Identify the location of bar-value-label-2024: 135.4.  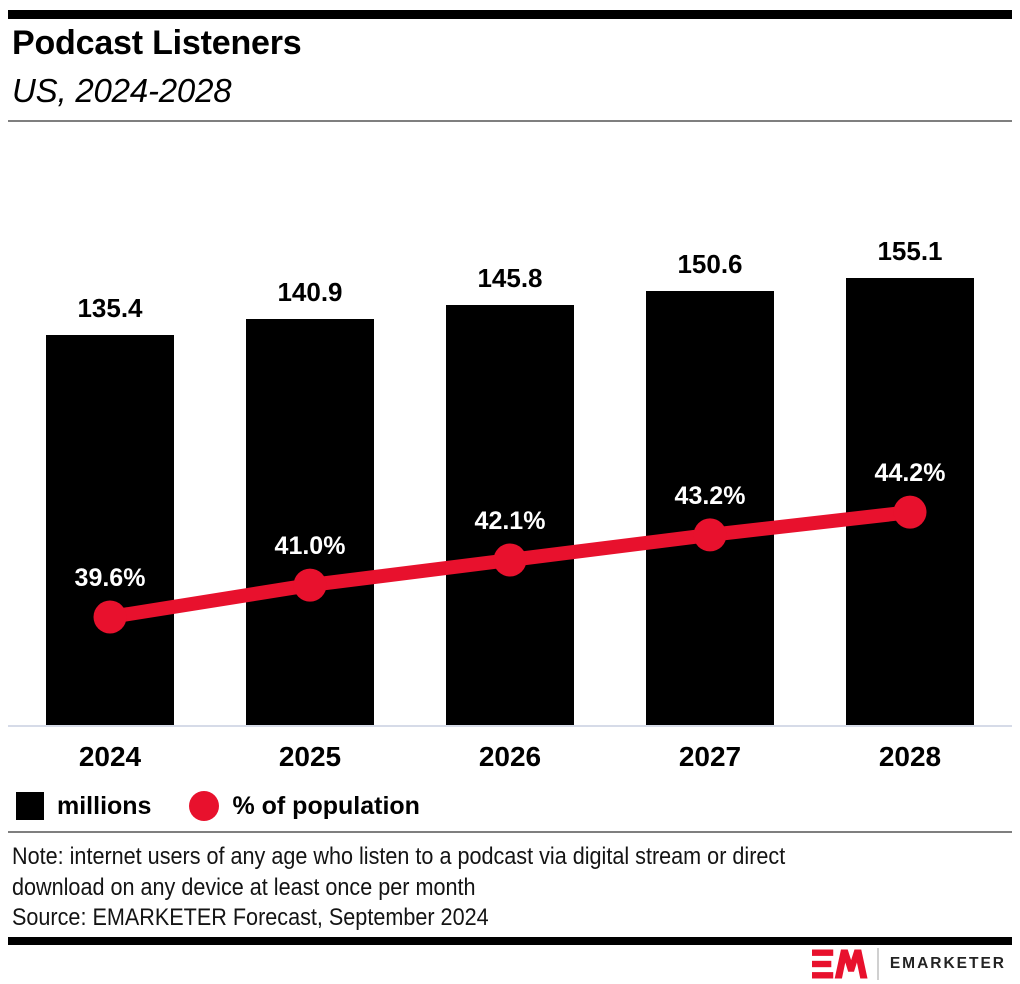
(110, 307).